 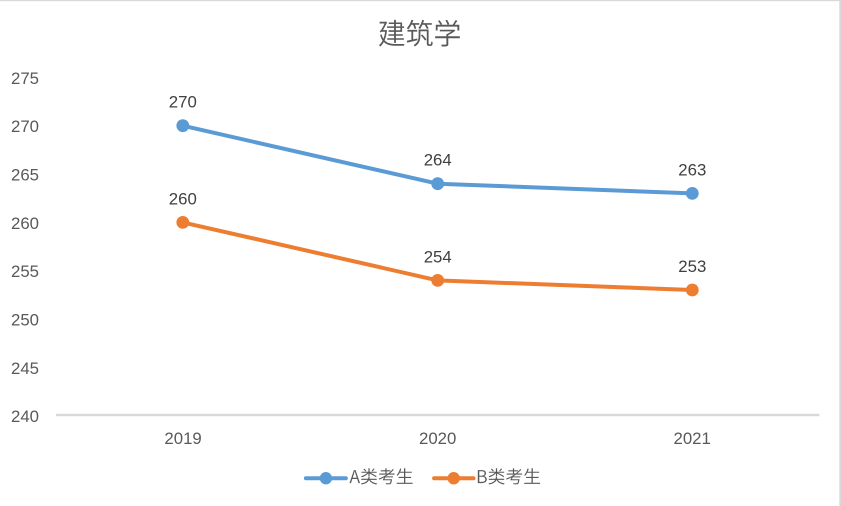 I want to click on svg-text: 2021, so click(x=692, y=438).